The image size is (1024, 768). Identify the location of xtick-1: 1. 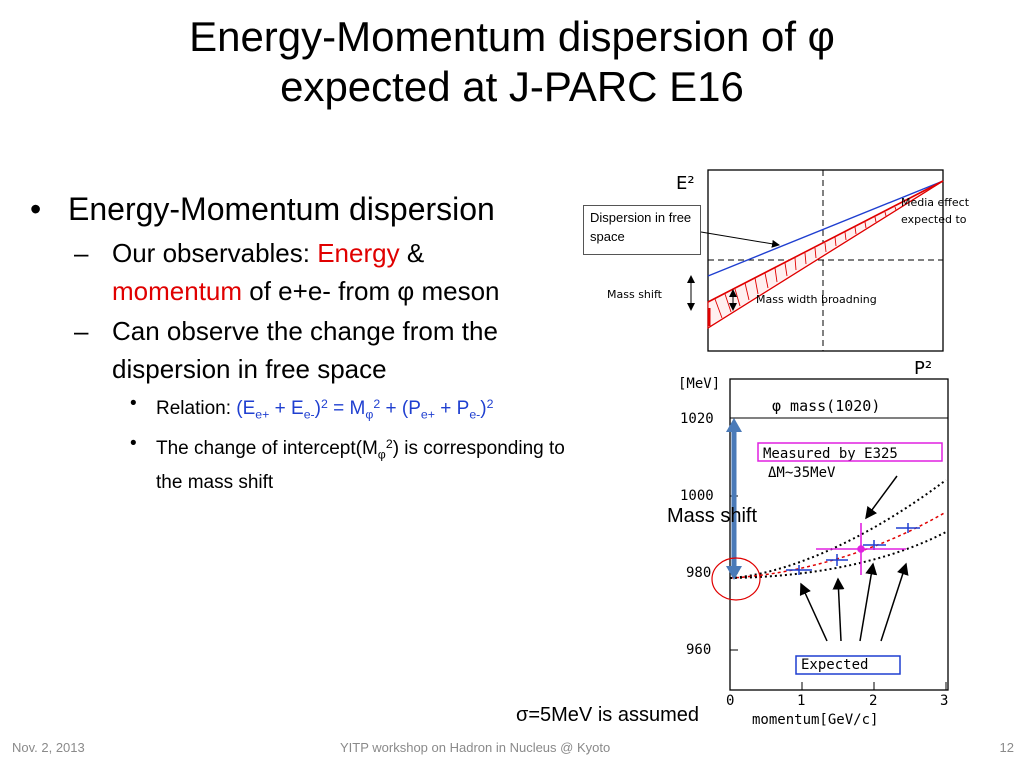
(801, 701).